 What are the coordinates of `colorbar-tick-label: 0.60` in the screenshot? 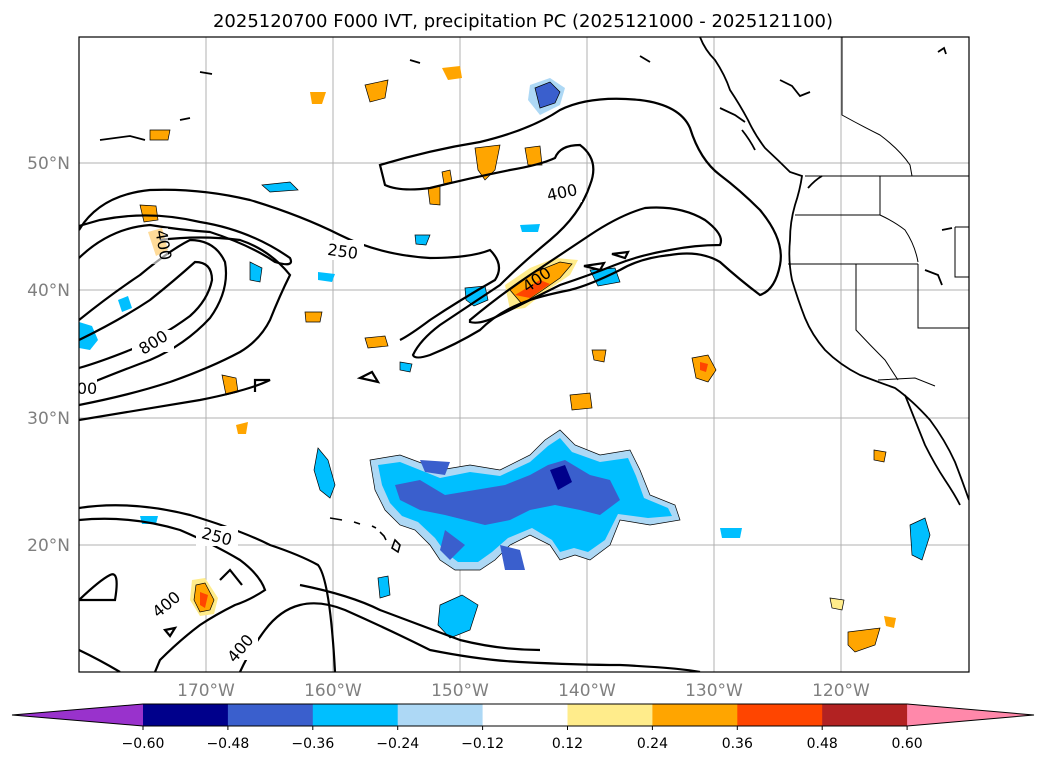 It's located at (907, 744).